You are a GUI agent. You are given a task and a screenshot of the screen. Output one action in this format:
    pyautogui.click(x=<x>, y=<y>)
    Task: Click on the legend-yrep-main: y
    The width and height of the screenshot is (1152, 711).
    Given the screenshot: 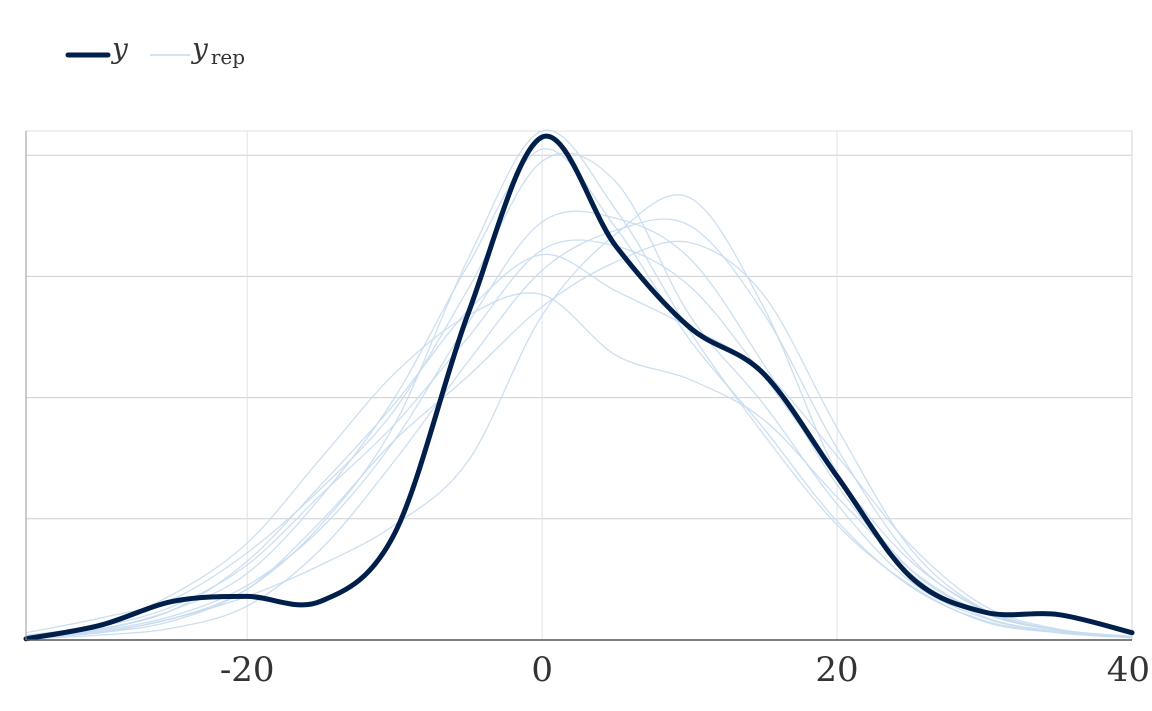 What is the action you would take?
    pyautogui.click(x=199, y=48)
    